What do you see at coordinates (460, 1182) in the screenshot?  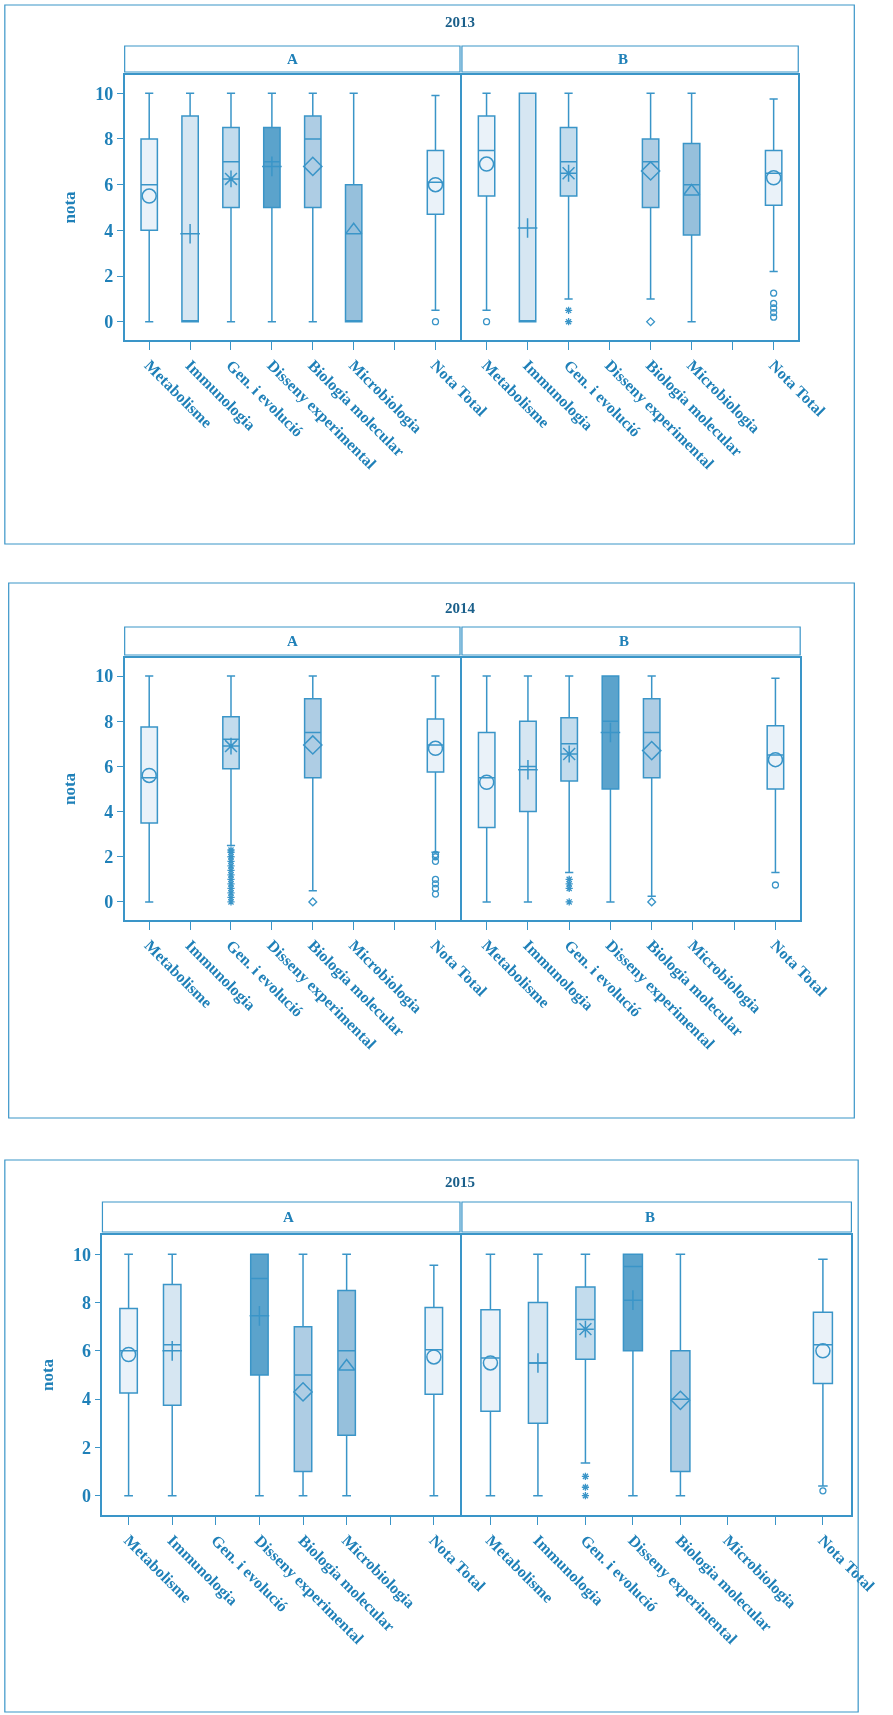 I see `chart-title: 2015` at bounding box center [460, 1182].